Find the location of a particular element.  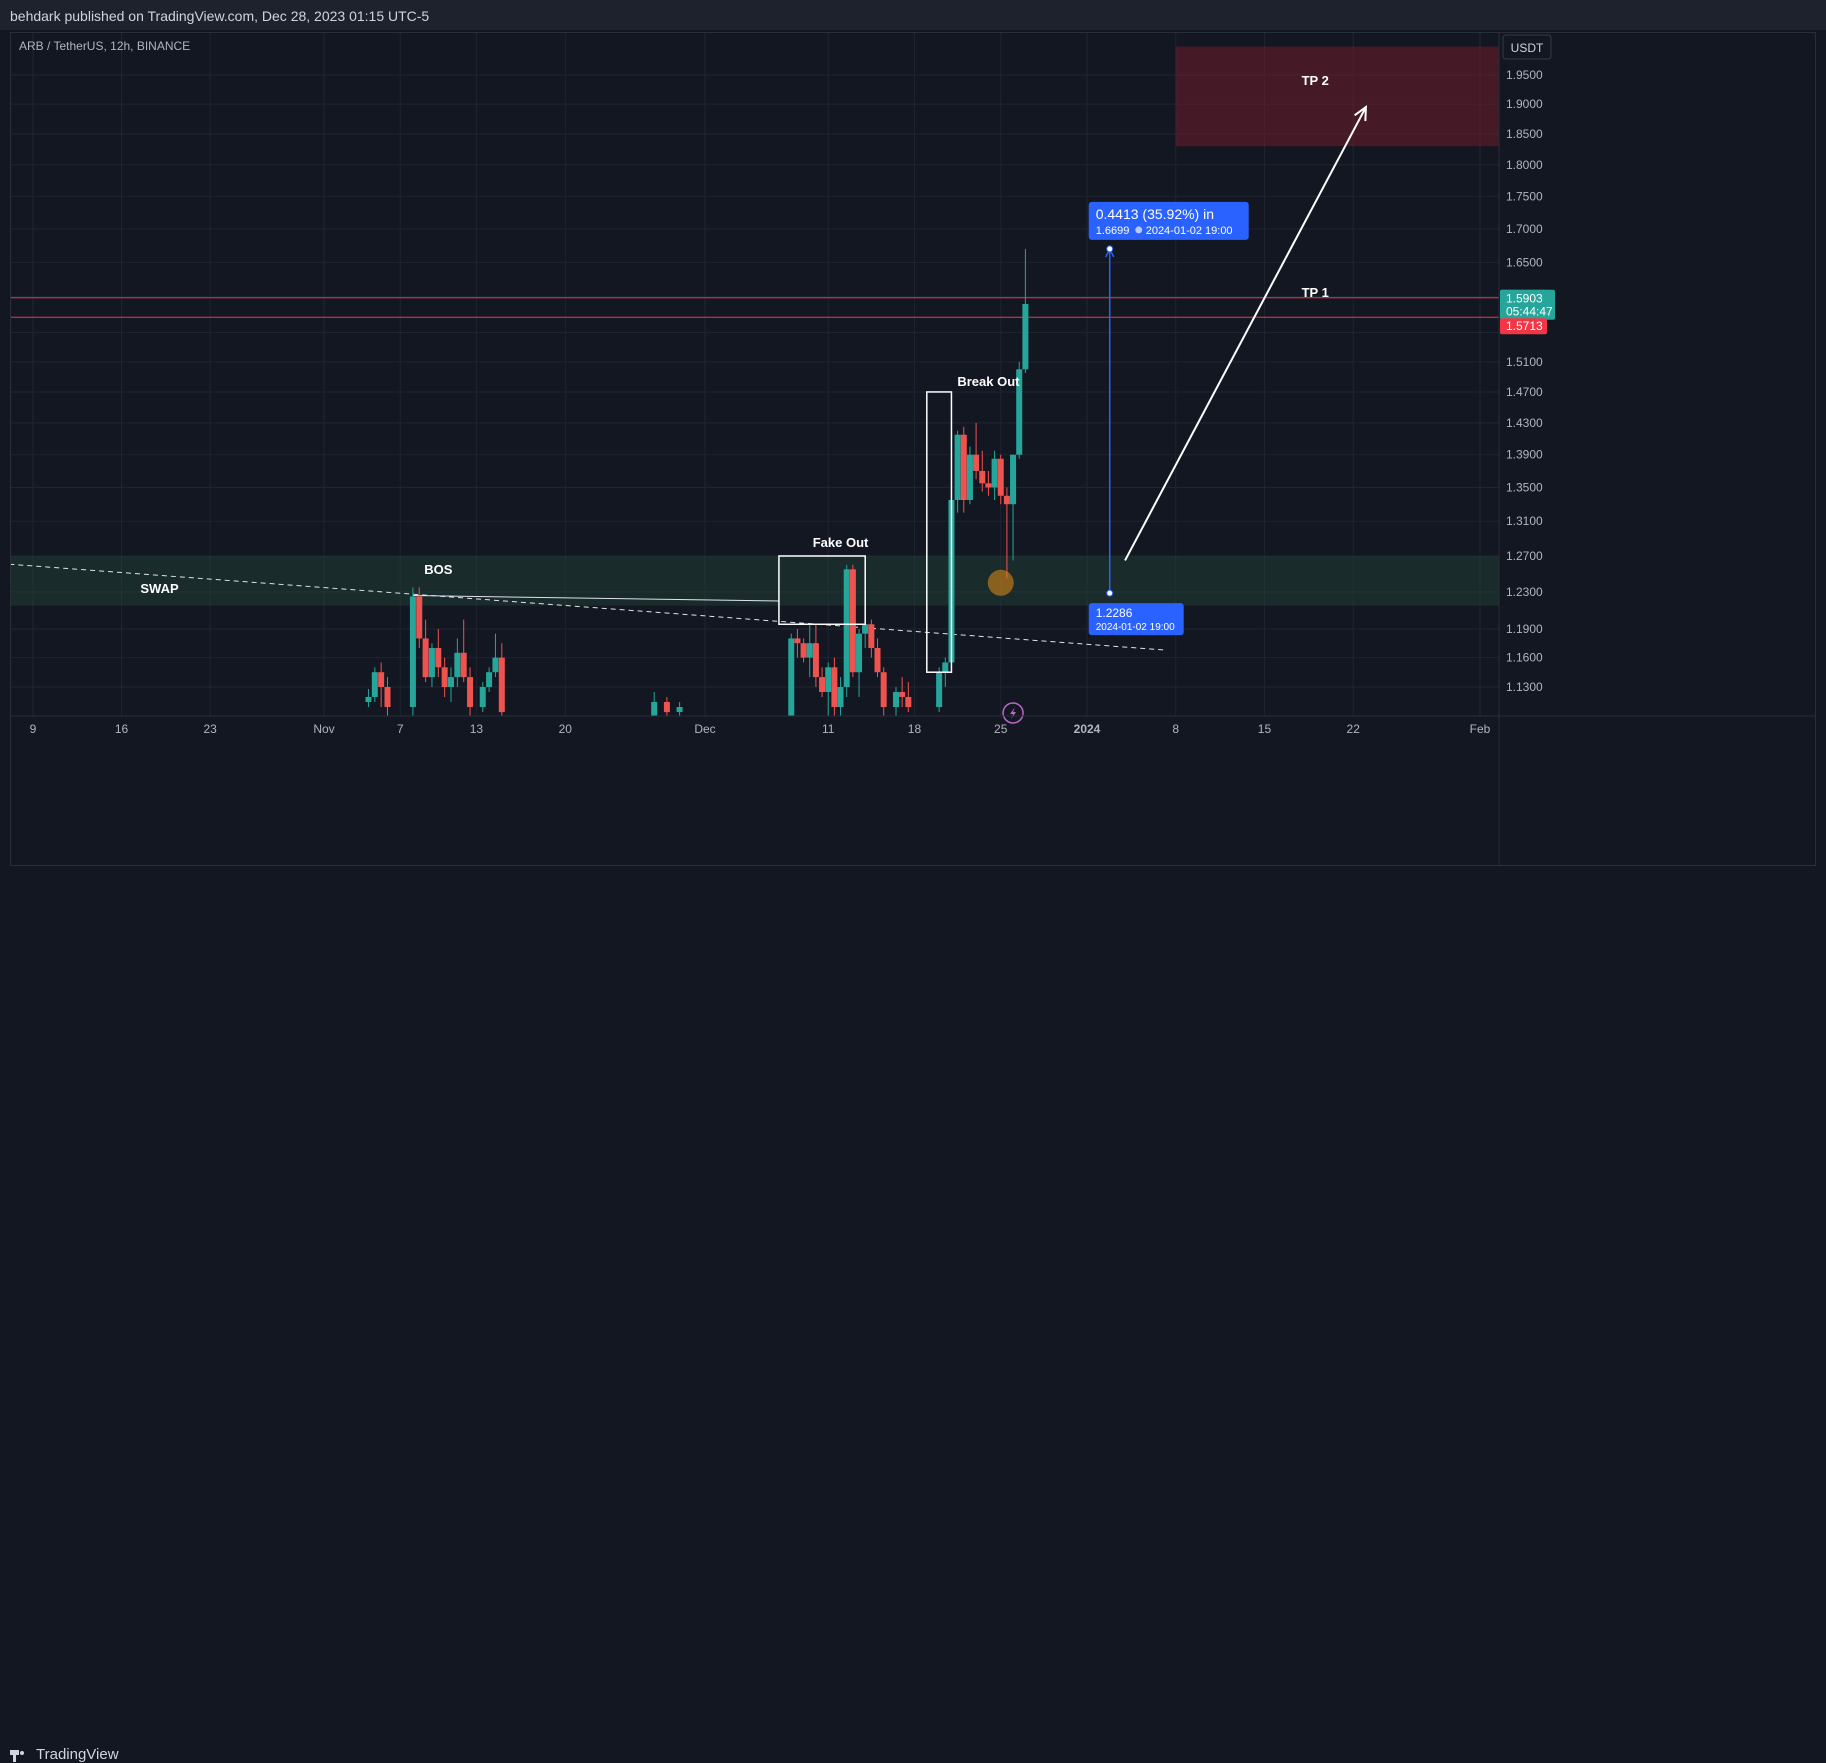

annotation-text: SWAP is located at coordinates (159, 588).